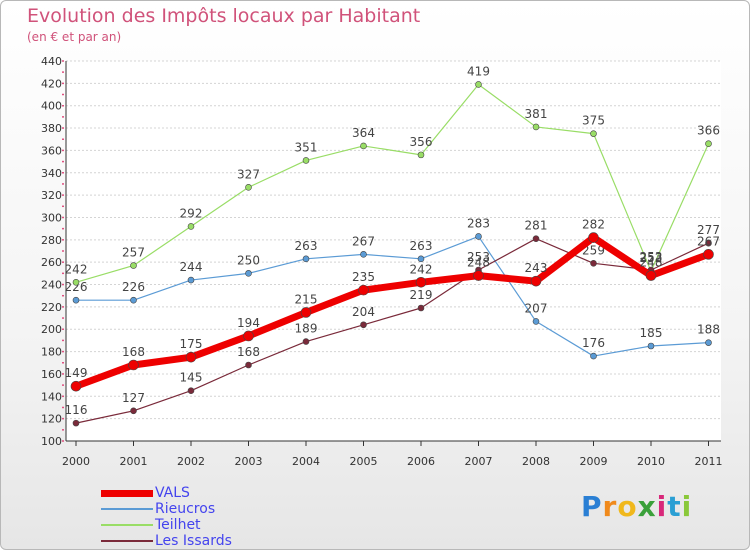 The height and width of the screenshot is (550, 750). Describe the element at coordinates (191, 213) in the screenshot. I see `data-label-teilhet: 292` at that location.